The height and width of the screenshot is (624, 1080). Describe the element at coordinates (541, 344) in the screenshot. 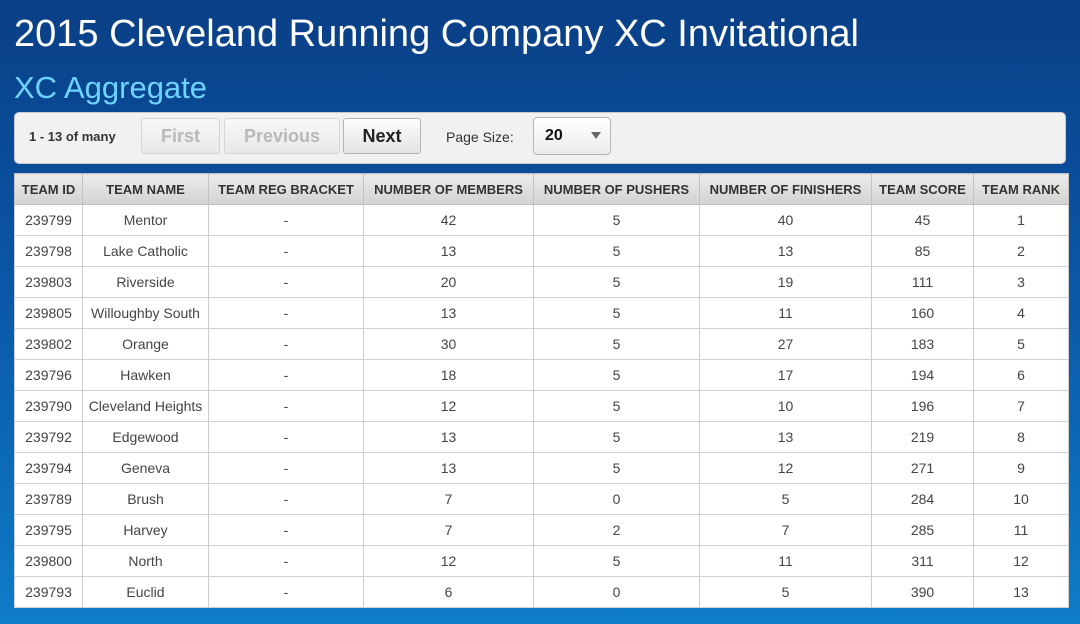

I see `table-row: 239802 Orange -30 5 27 183 5` at that location.